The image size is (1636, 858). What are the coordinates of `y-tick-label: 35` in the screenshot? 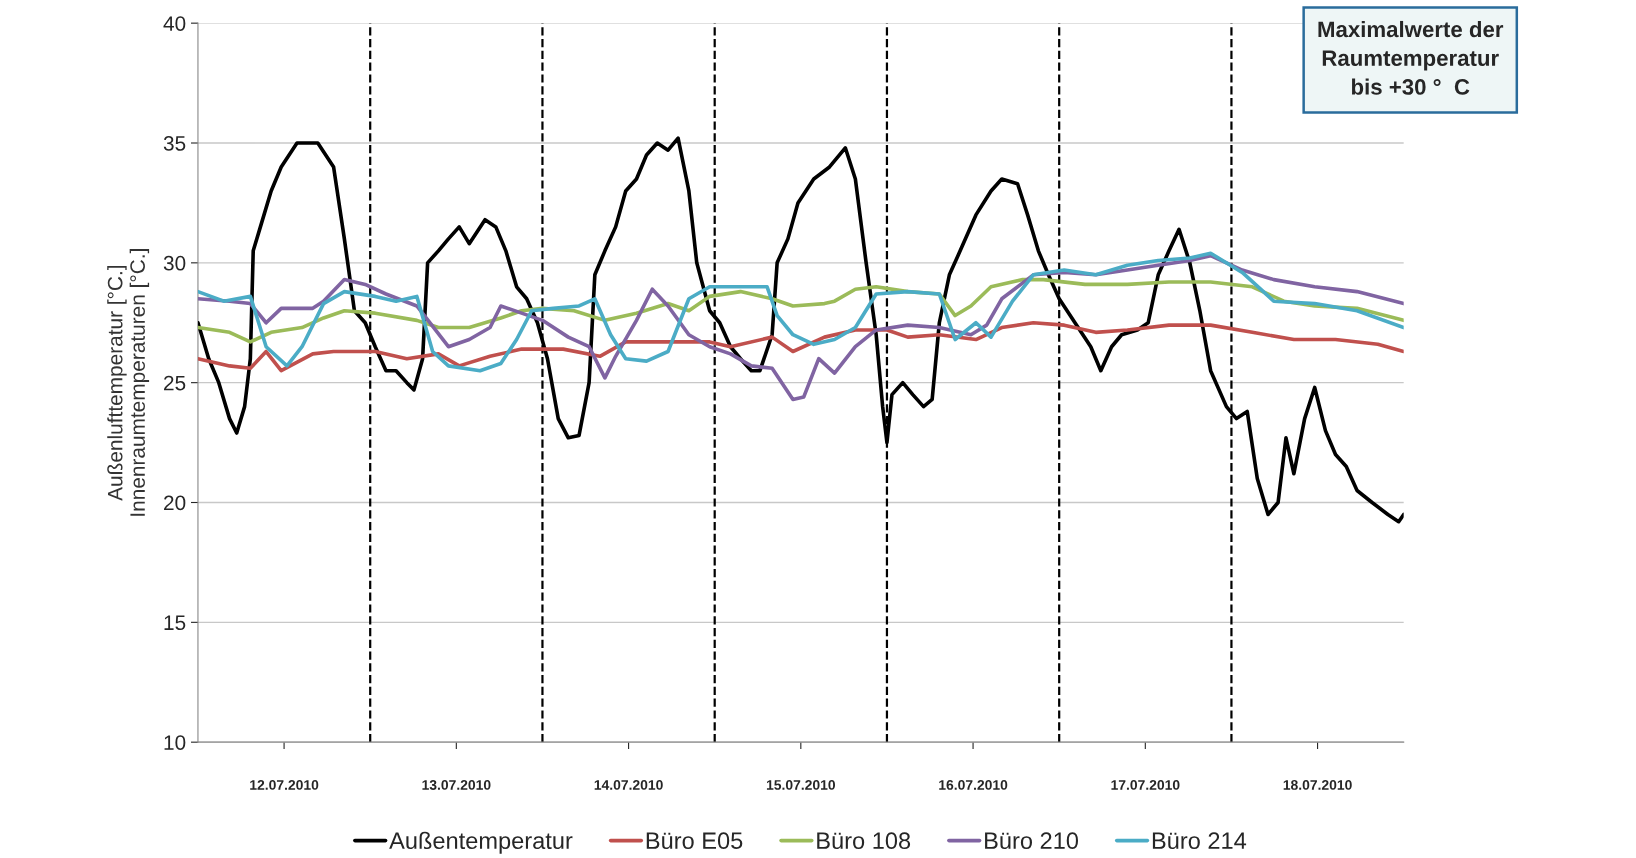 It's located at (174, 143).